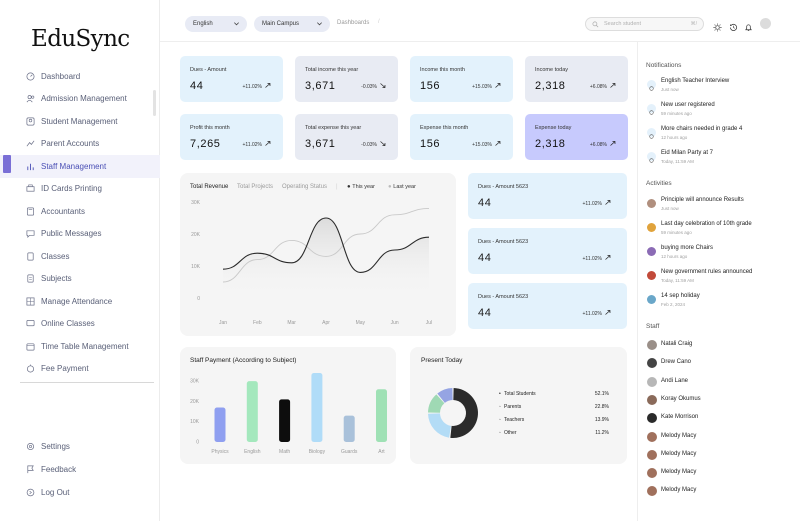  What do you see at coordinates (255, 187) in the screenshot?
I see `tab-total-projects: Total Projects` at bounding box center [255, 187].